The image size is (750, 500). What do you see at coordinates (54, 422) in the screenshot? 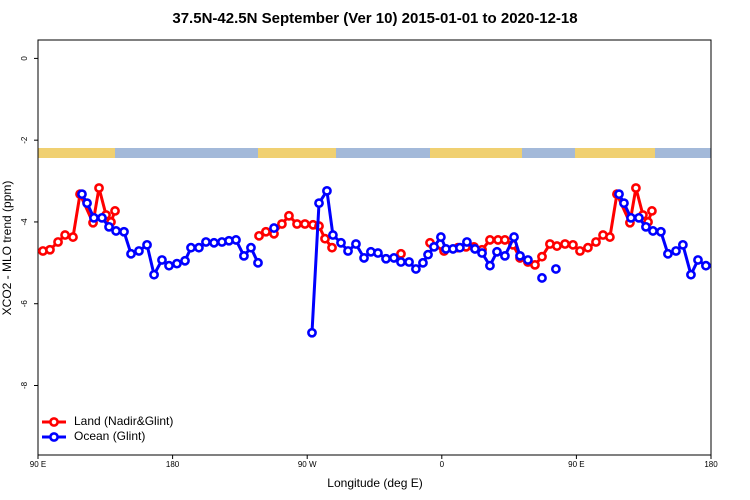
I see `legend-marker` at bounding box center [54, 422].